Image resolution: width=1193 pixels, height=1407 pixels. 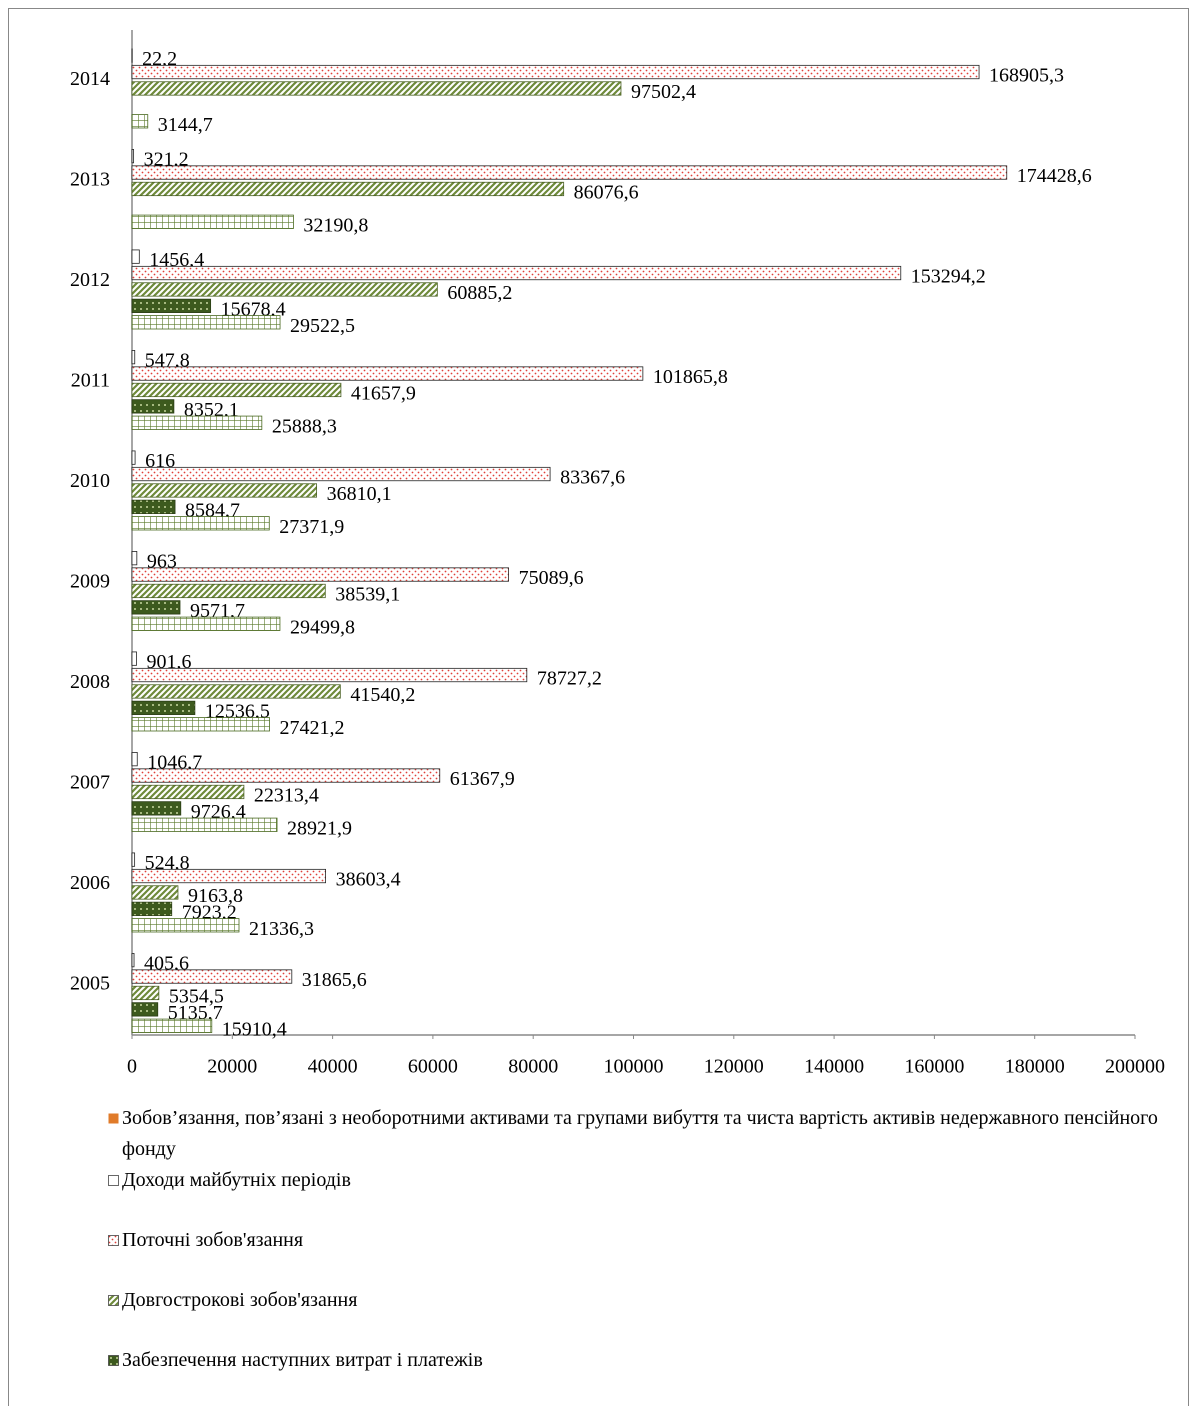 What do you see at coordinates (479, 293) in the screenshot?
I see `value-label: 60885,2` at bounding box center [479, 293].